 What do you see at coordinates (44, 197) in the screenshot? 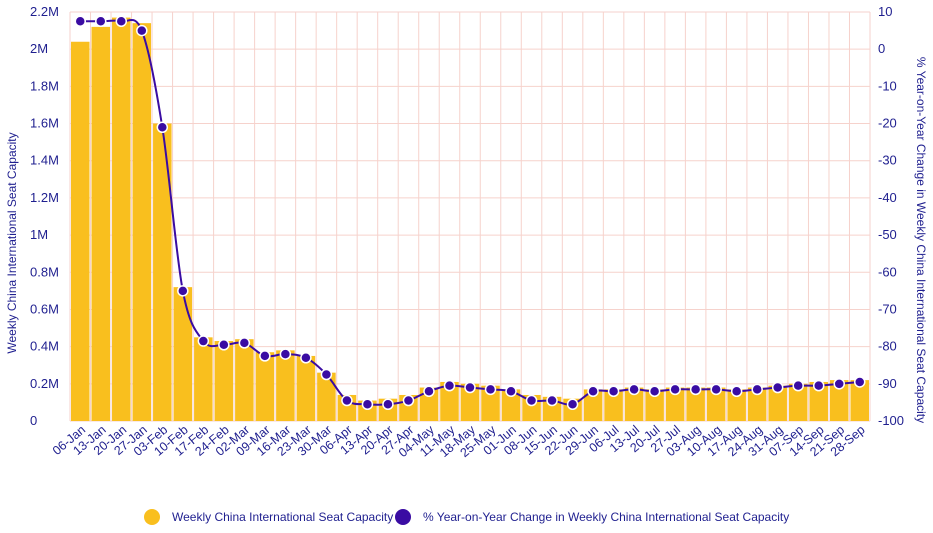
I see `left-tick-label: 1.2M` at bounding box center [44, 197].